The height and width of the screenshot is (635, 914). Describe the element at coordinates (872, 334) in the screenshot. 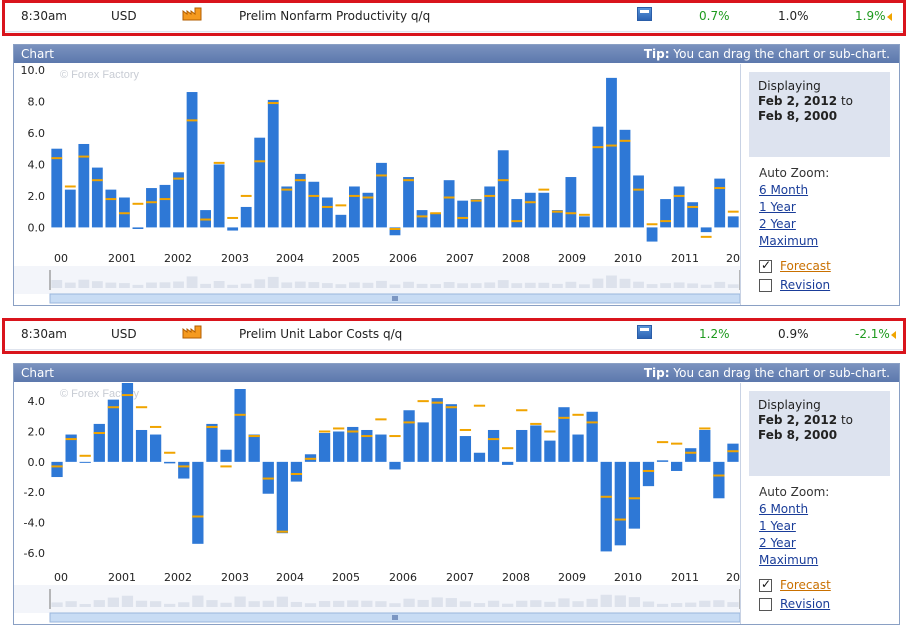

I see `previous-value-text: -2.1%` at that location.